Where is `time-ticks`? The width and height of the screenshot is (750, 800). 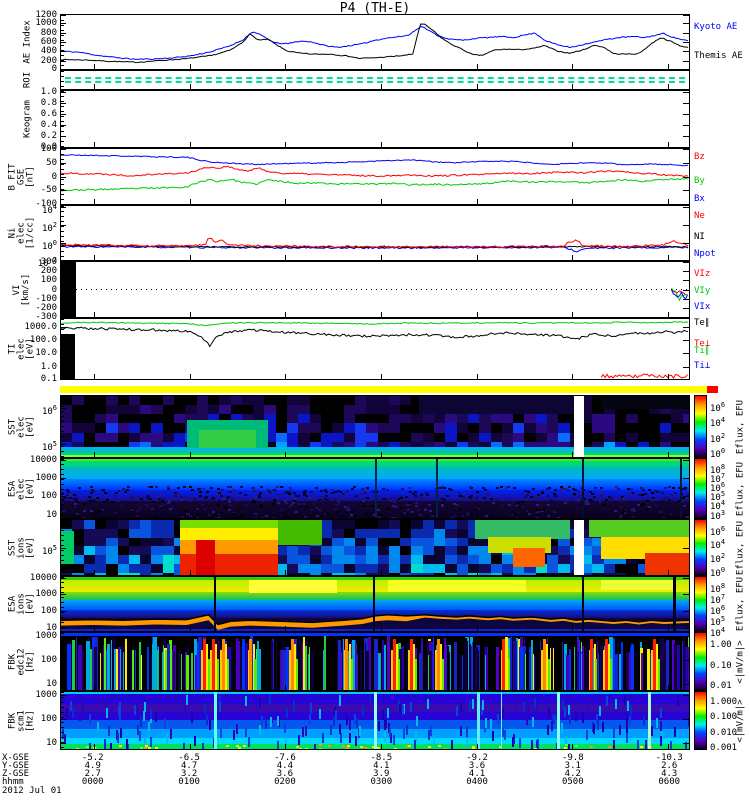 time-ticks is located at coordinates (375, 747).